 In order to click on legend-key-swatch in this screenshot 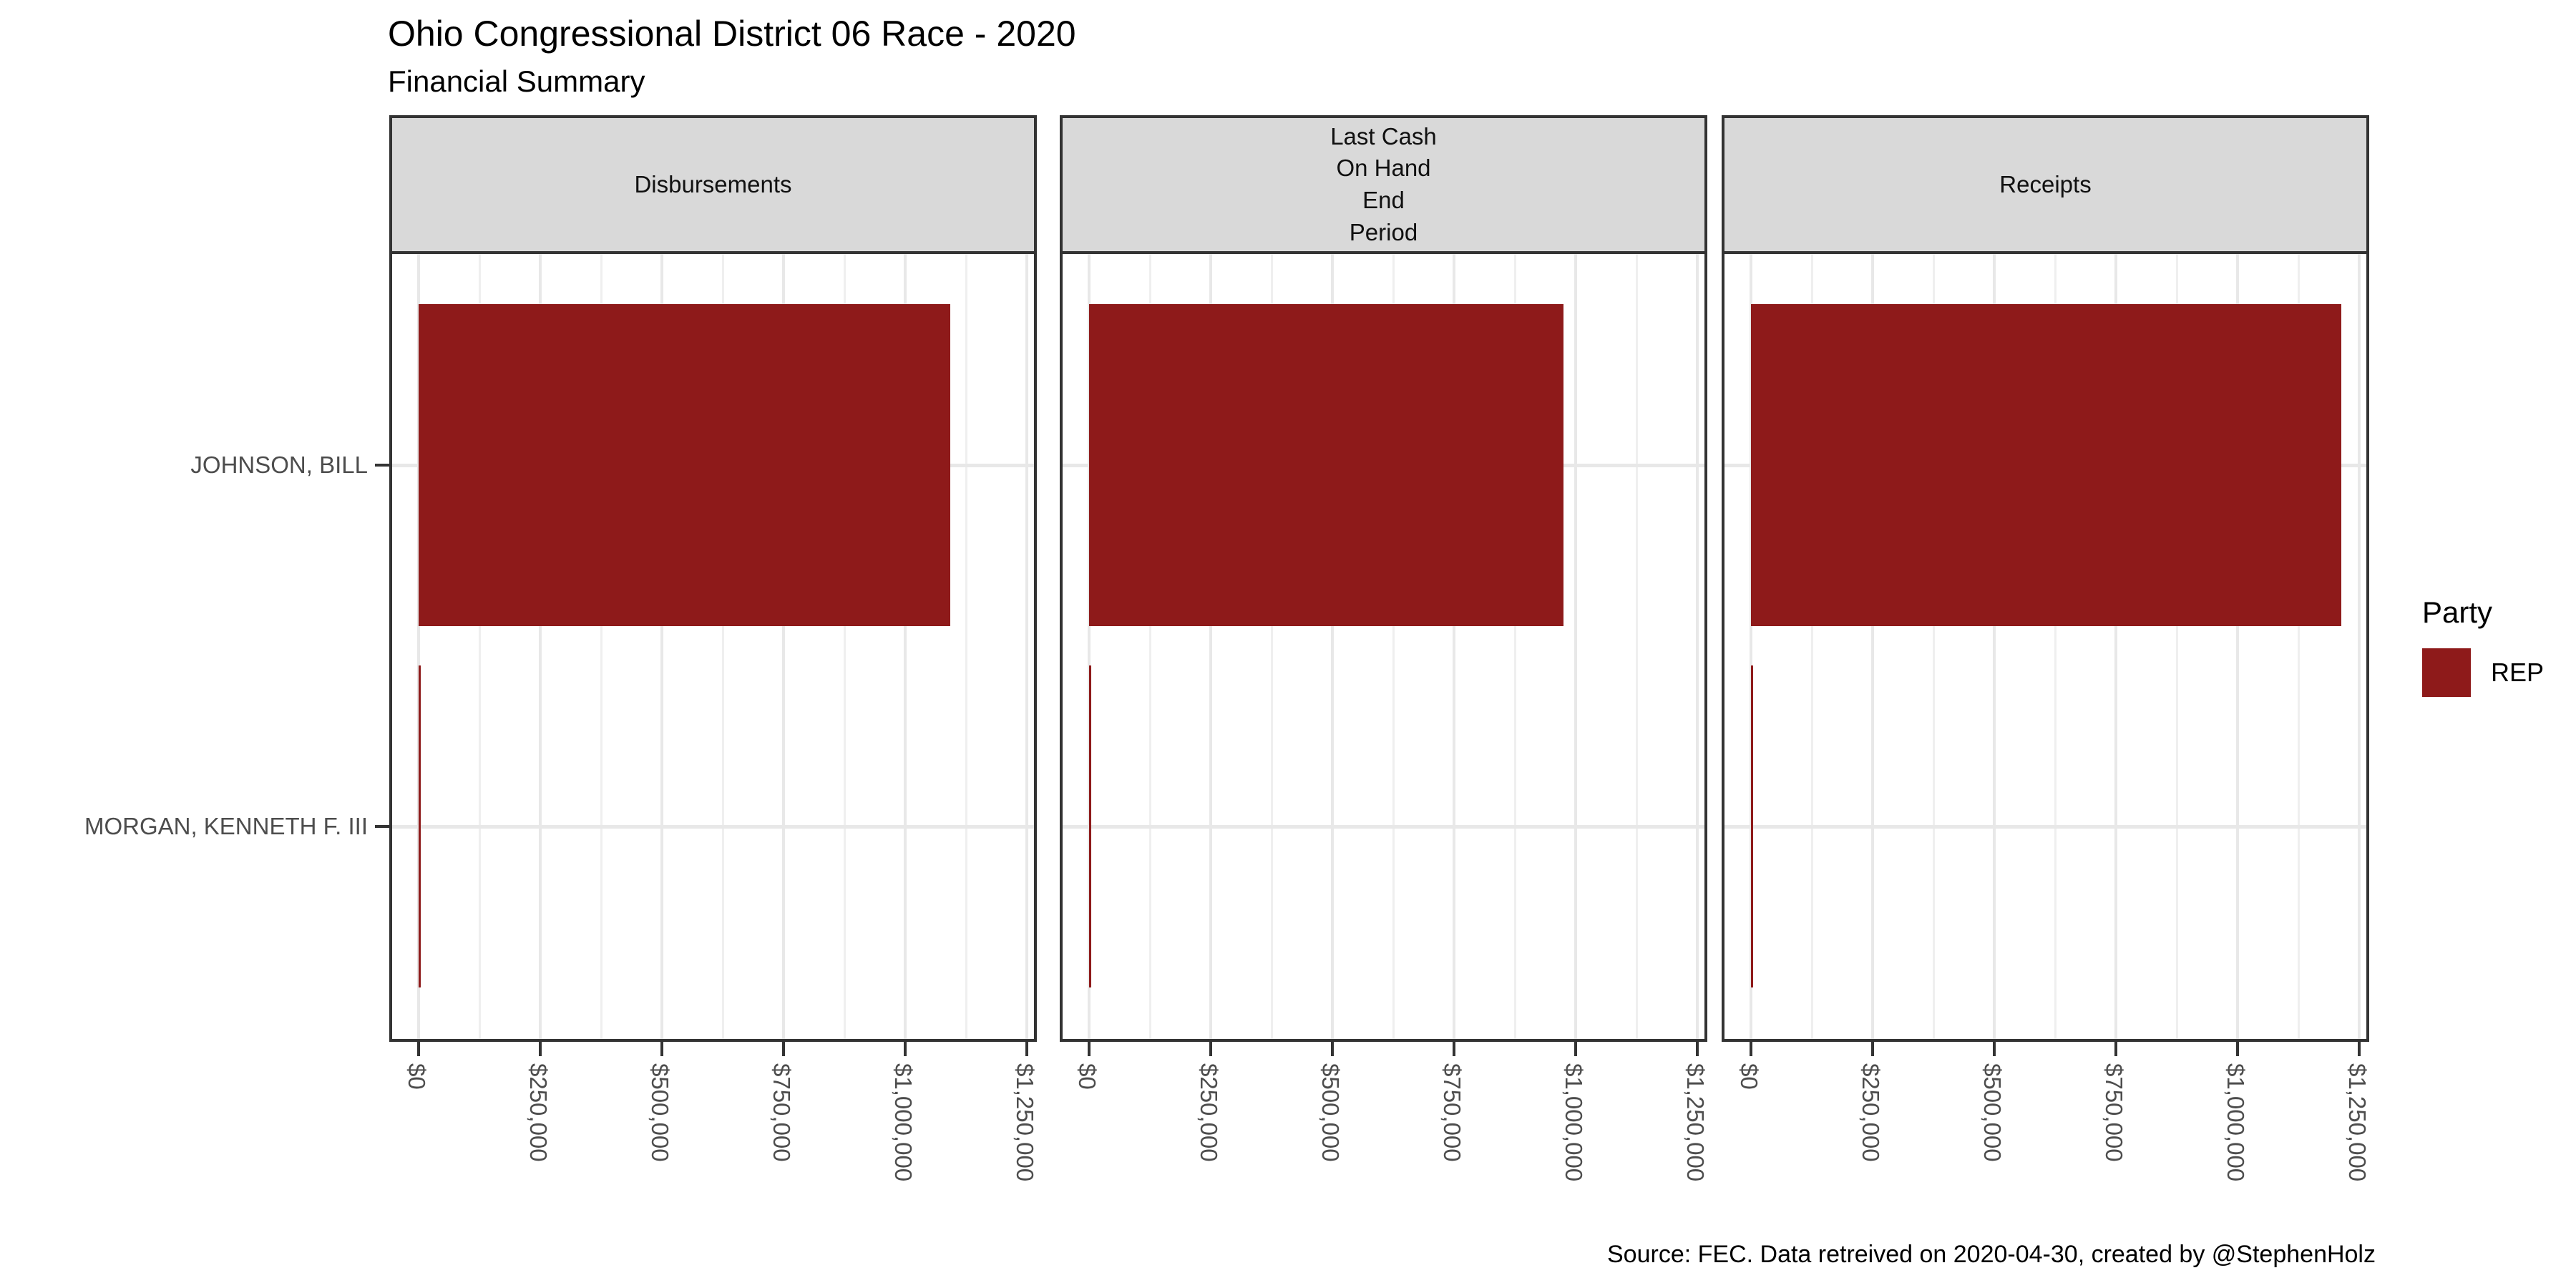, I will do `click(2446, 672)`.